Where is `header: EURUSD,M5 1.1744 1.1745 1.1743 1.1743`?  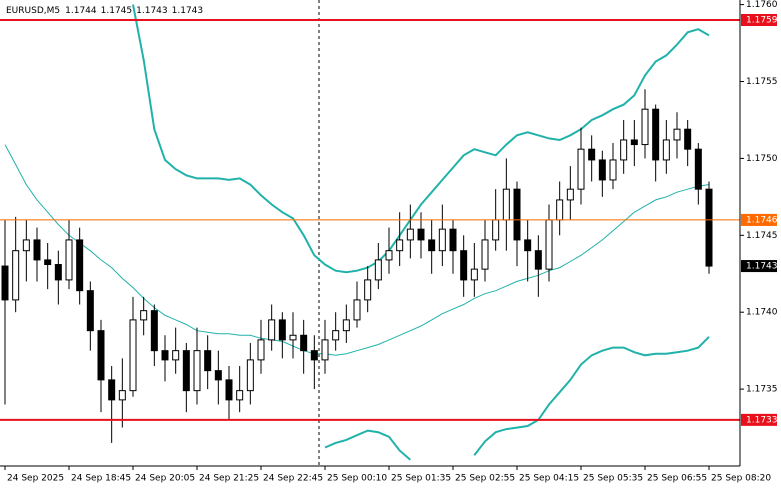 header: EURUSD,M5 1.1744 1.1745 1.1743 1.1743 is located at coordinates (104, 11).